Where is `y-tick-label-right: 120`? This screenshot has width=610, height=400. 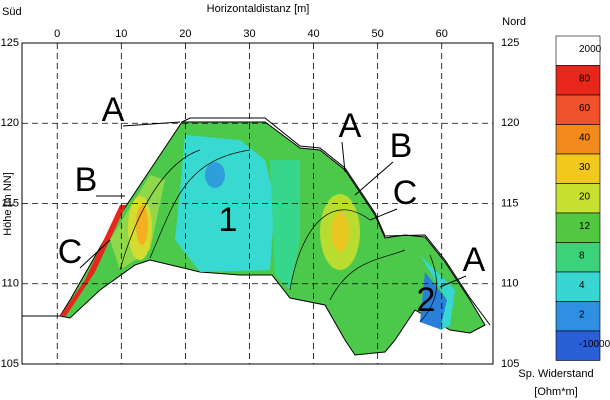
y-tick-label-right: 120 is located at coordinates (510, 123).